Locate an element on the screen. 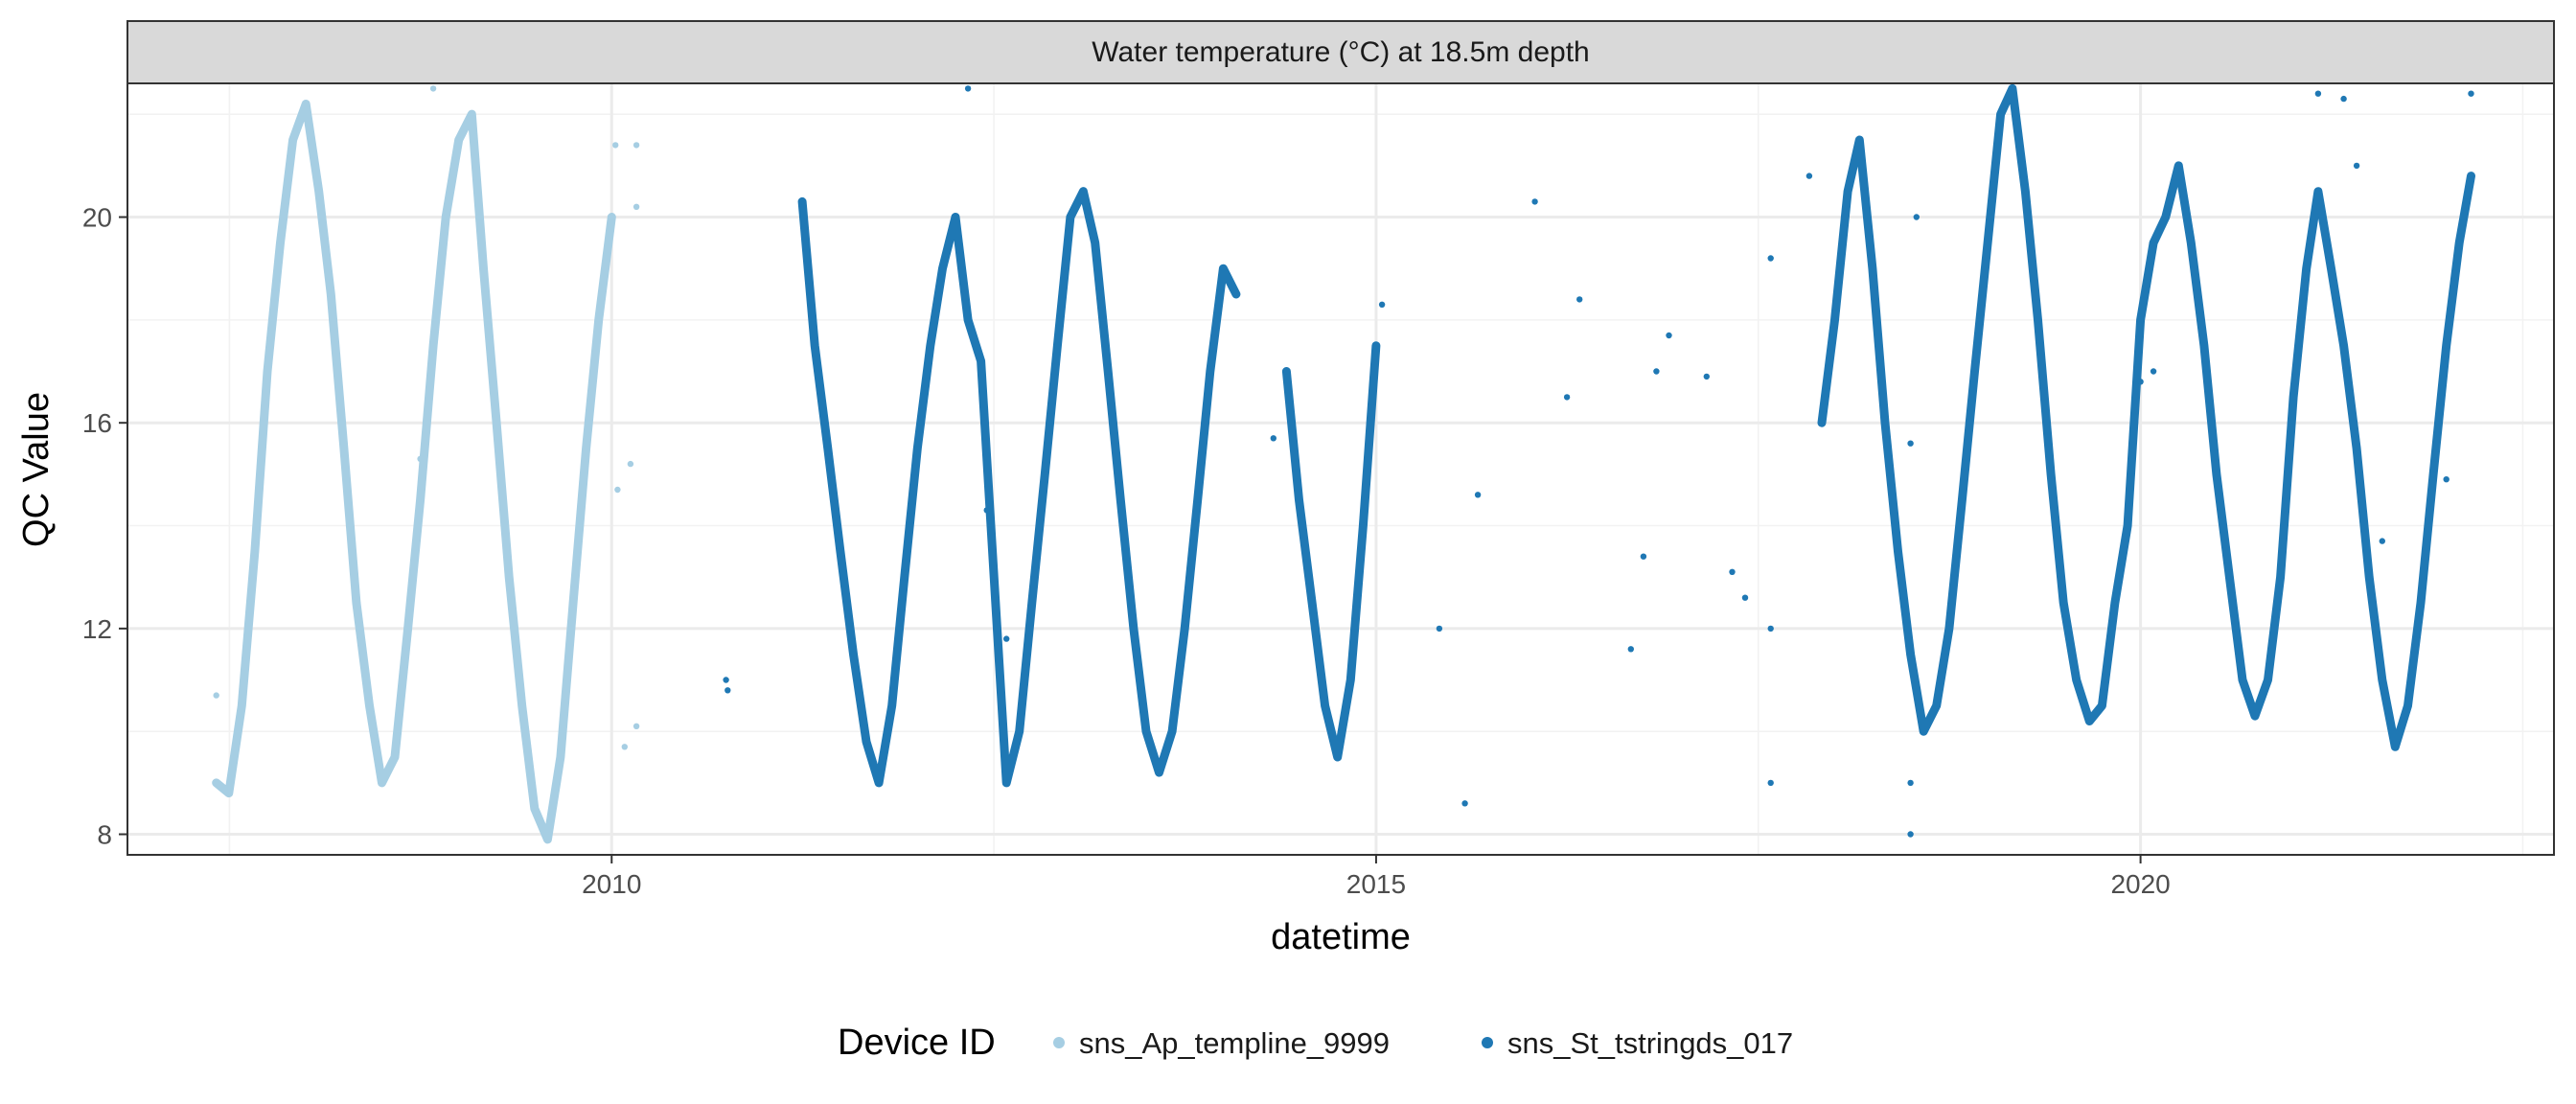  facet-label: Water temperature (°C) at 18.5m depth is located at coordinates (1341, 52).